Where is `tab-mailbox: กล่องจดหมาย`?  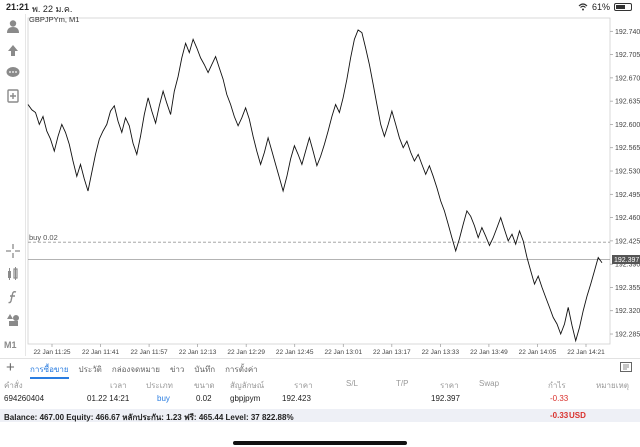 tab-mailbox: กล่องจดหมาย is located at coordinates (135, 369).